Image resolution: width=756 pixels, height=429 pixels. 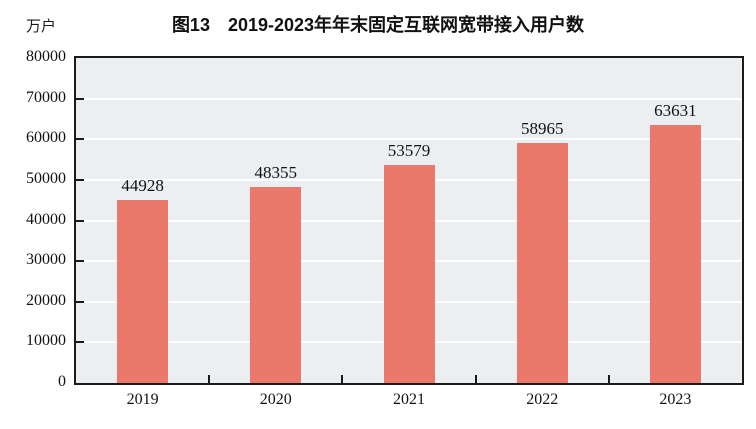 I want to click on bar-value-label: 58965, so click(x=542, y=129).